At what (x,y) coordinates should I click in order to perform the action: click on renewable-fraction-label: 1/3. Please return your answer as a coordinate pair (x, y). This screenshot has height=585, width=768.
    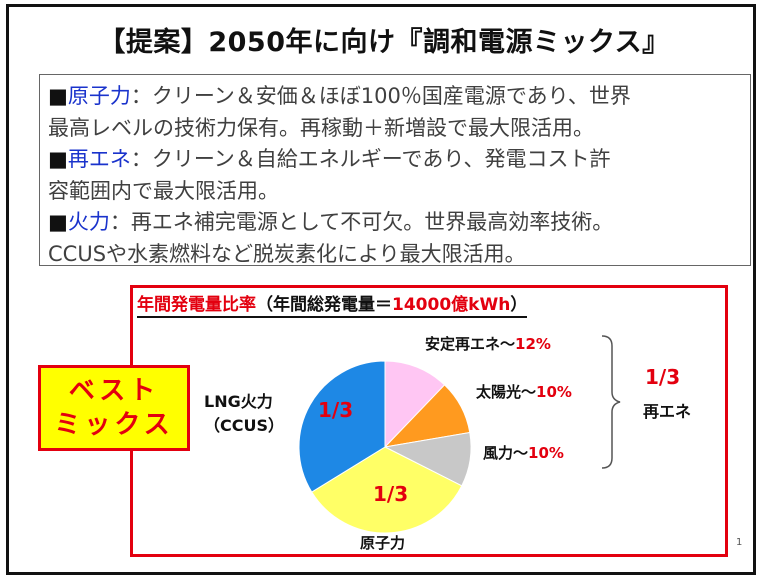
    Looking at the image, I should click on (663, 377).